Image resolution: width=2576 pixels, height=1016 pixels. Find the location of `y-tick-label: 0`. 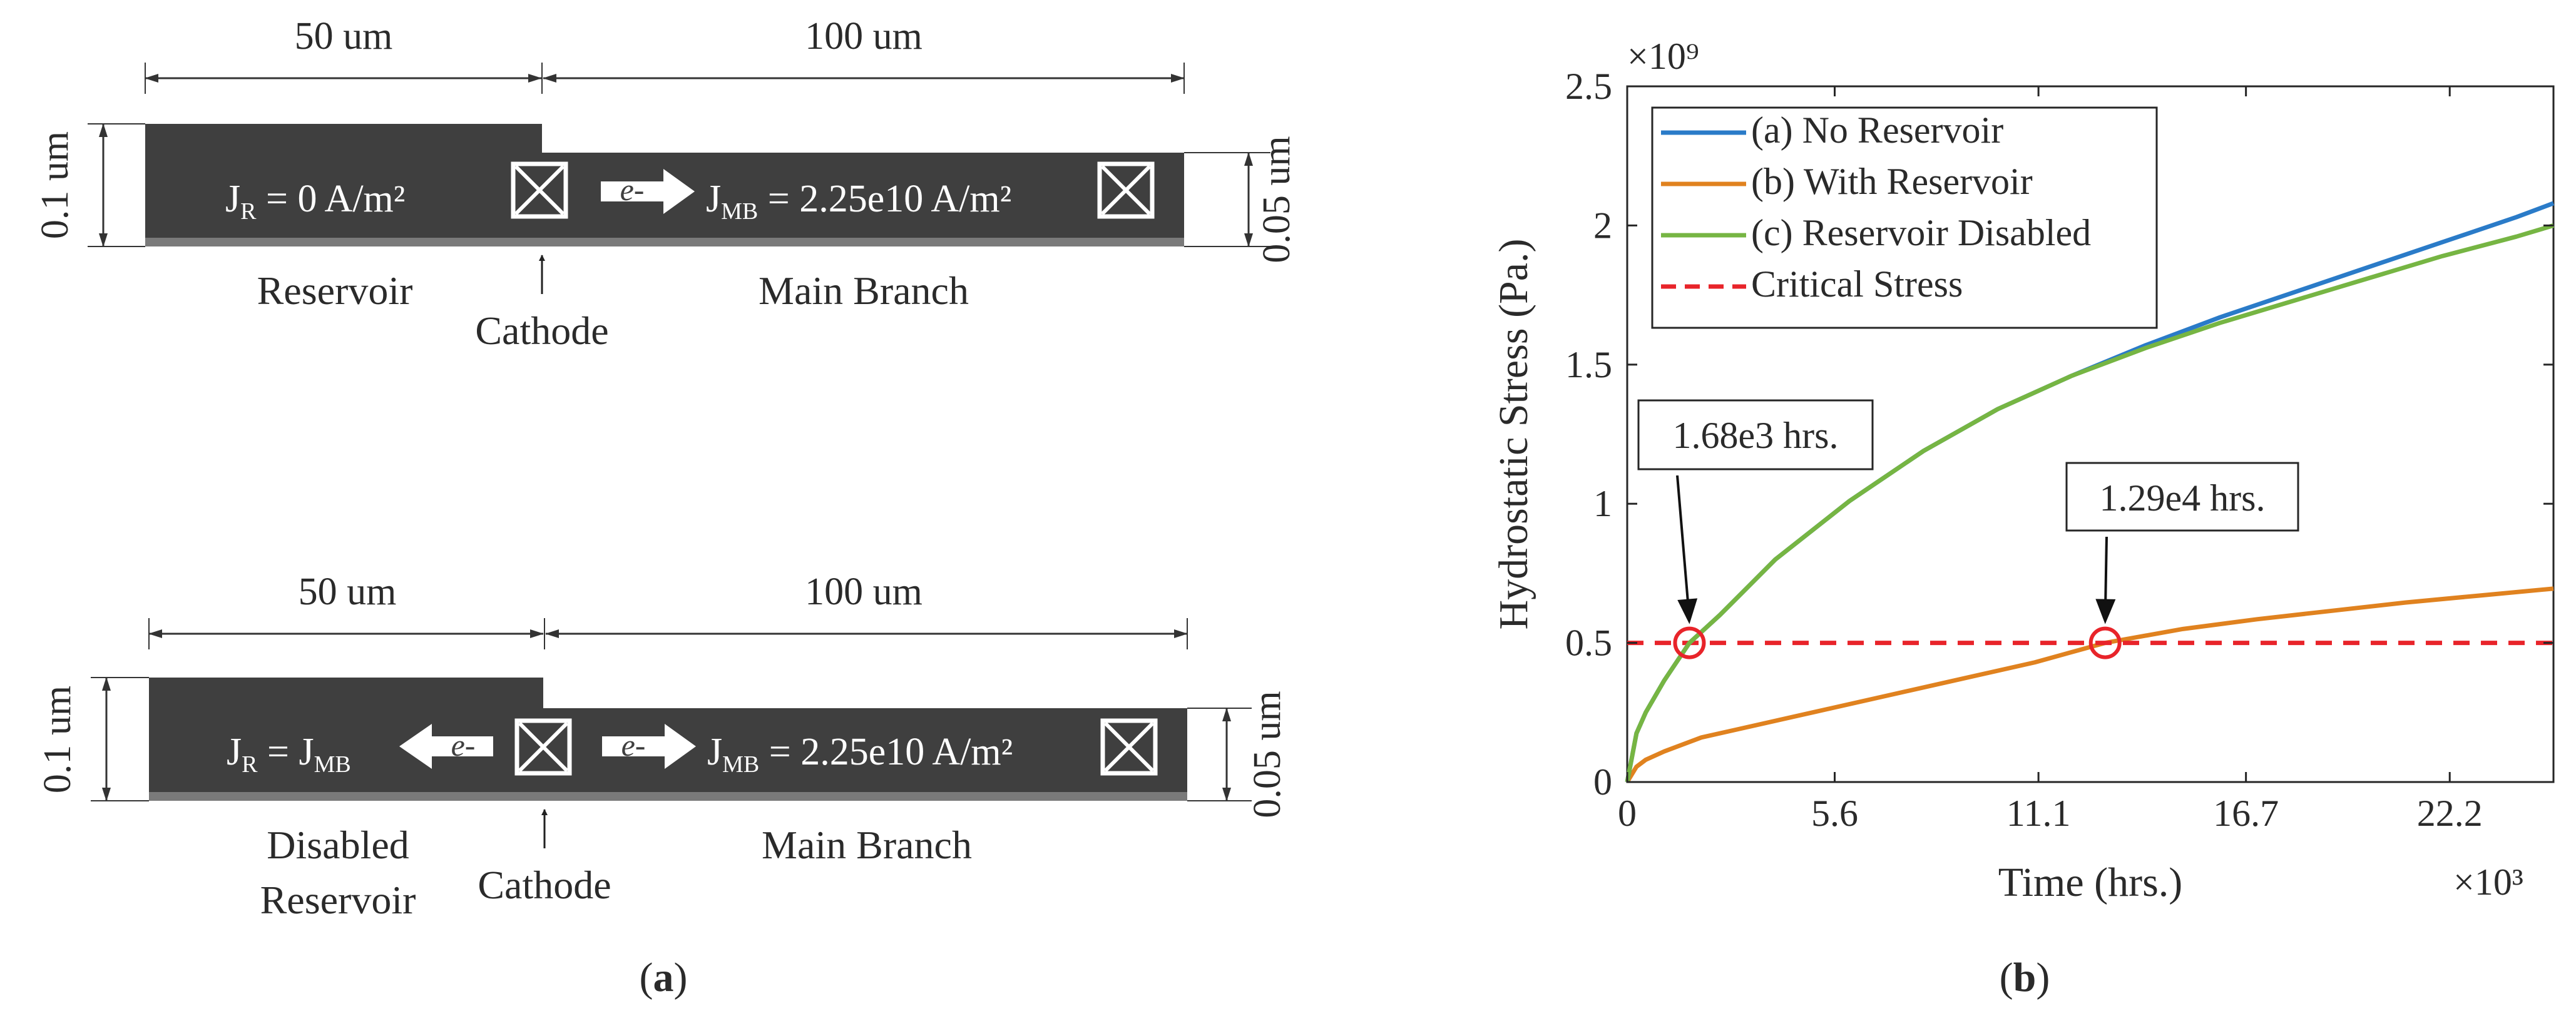

y-tick-label: 0 is located at coordinates (1602, 782).